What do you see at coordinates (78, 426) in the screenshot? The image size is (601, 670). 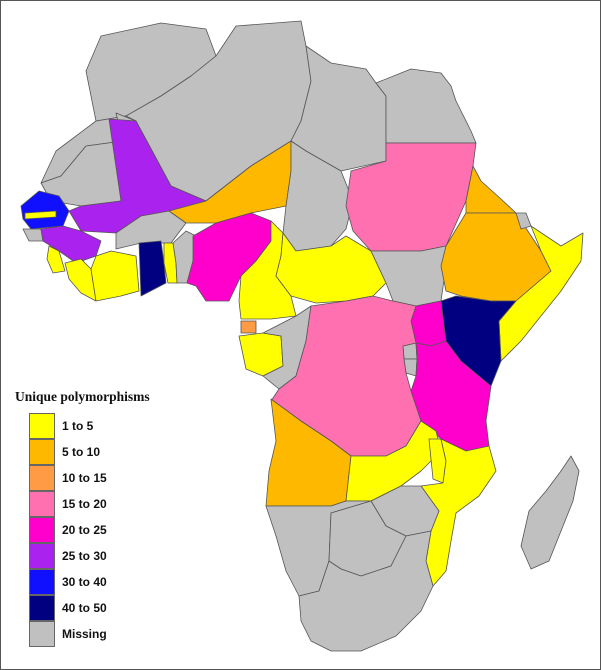 I see `legend-label: 1 to 5` at bounding box center [78, 426].